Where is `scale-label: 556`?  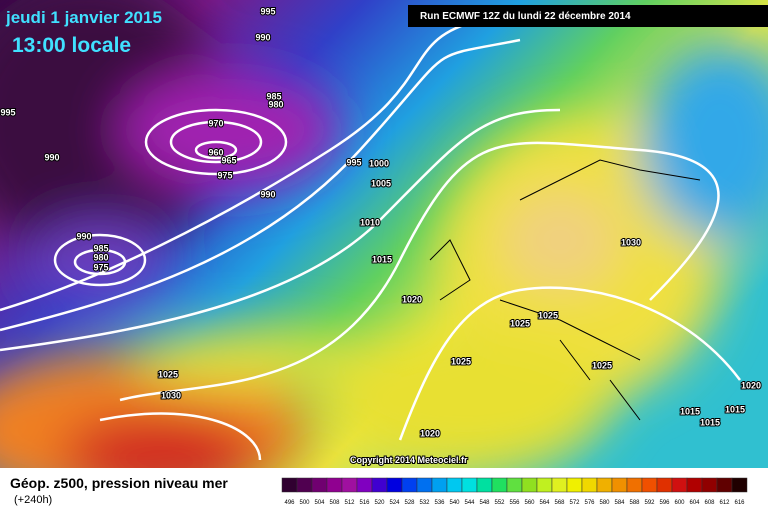
scale-label: 556 is located at coordinates (514, 503).